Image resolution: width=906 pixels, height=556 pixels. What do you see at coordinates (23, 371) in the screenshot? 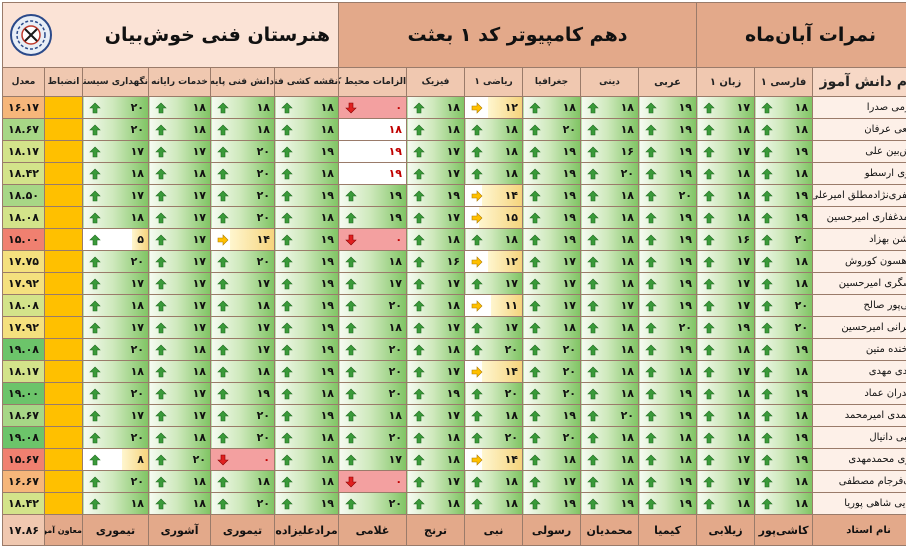
I see `average-cell: ۱۸.۱۷` at bounding box center [23, 371].